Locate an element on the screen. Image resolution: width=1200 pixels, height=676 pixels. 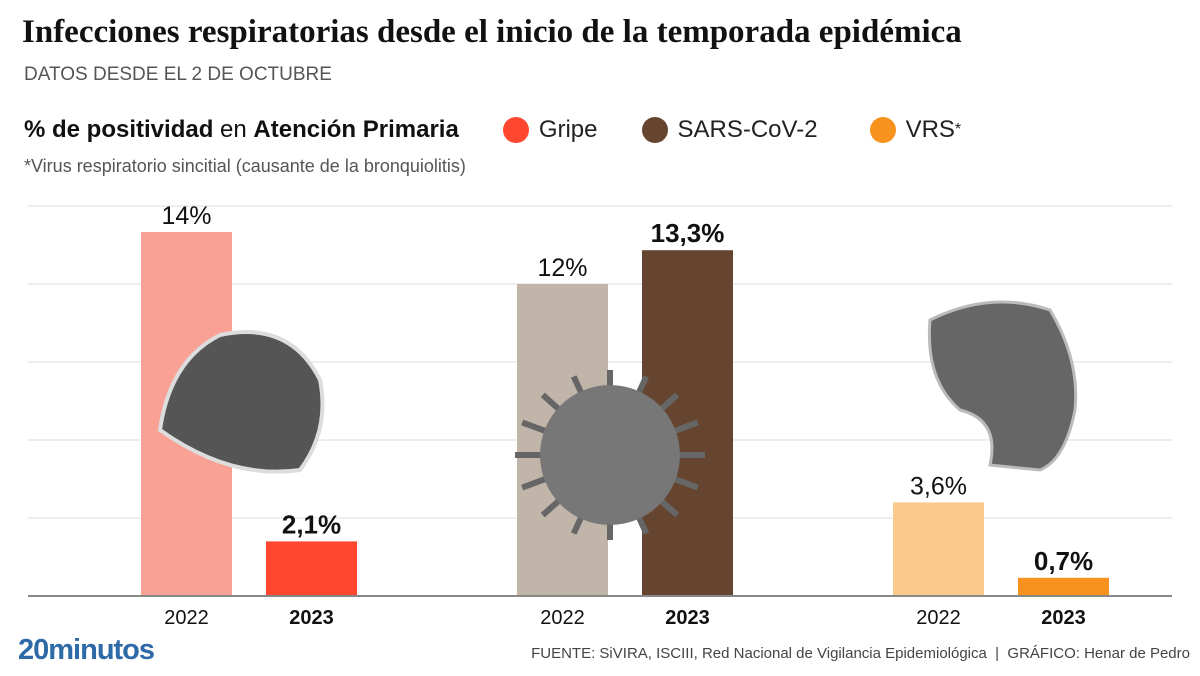
chart-subtitle: DATOS DESDE EL 2 DE OCTUBRE is located at coordinates (178, 74).